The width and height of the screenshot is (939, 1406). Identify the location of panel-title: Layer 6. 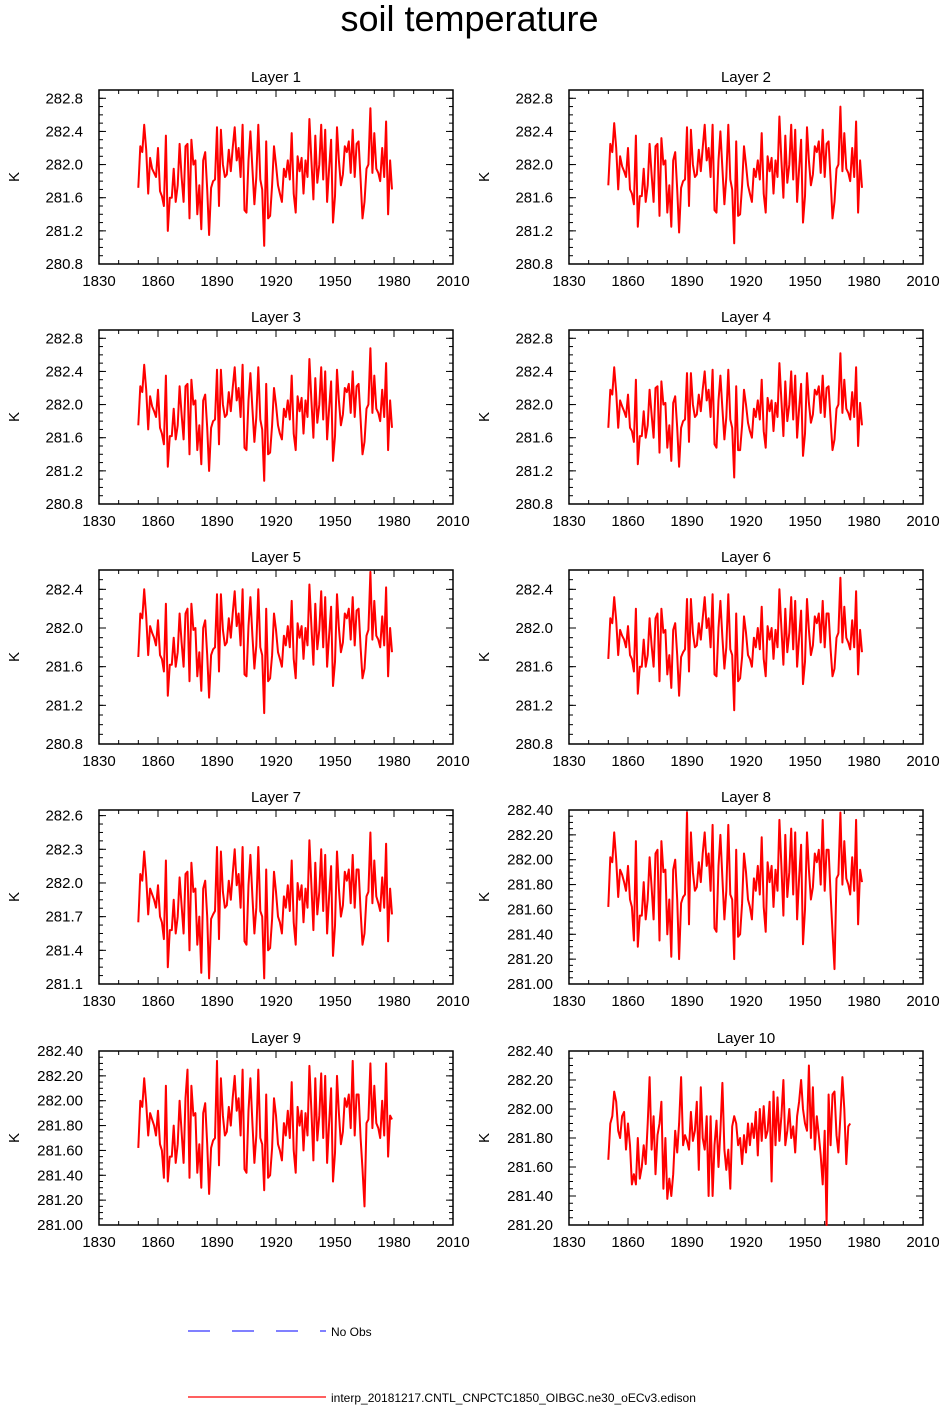
(746, 557).